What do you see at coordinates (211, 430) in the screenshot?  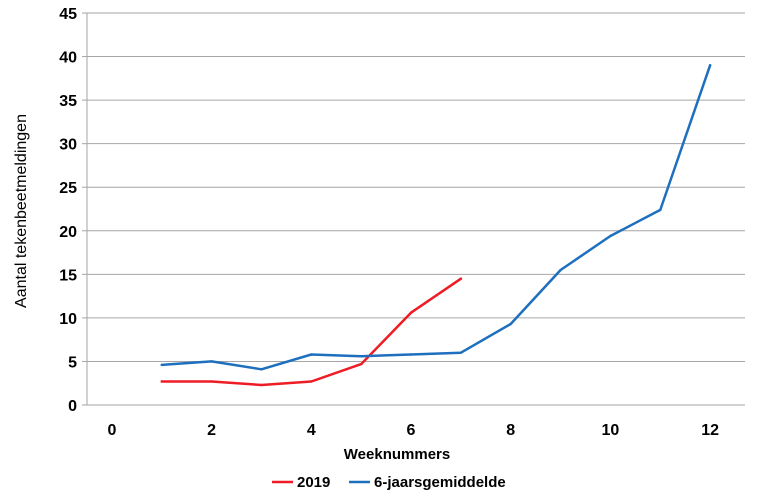 I see `x-tick-label: 2` at bounding box center [211, 430].